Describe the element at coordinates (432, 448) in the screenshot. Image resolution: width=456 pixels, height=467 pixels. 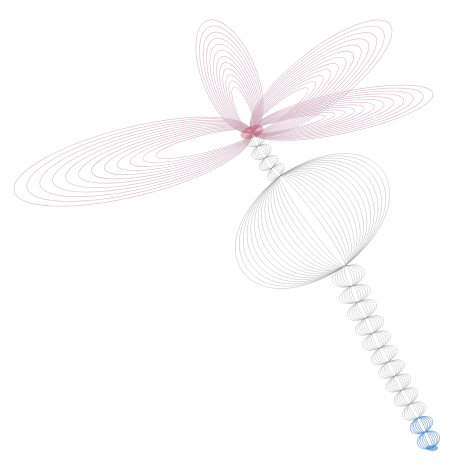
I see `tail-tip` at that location.